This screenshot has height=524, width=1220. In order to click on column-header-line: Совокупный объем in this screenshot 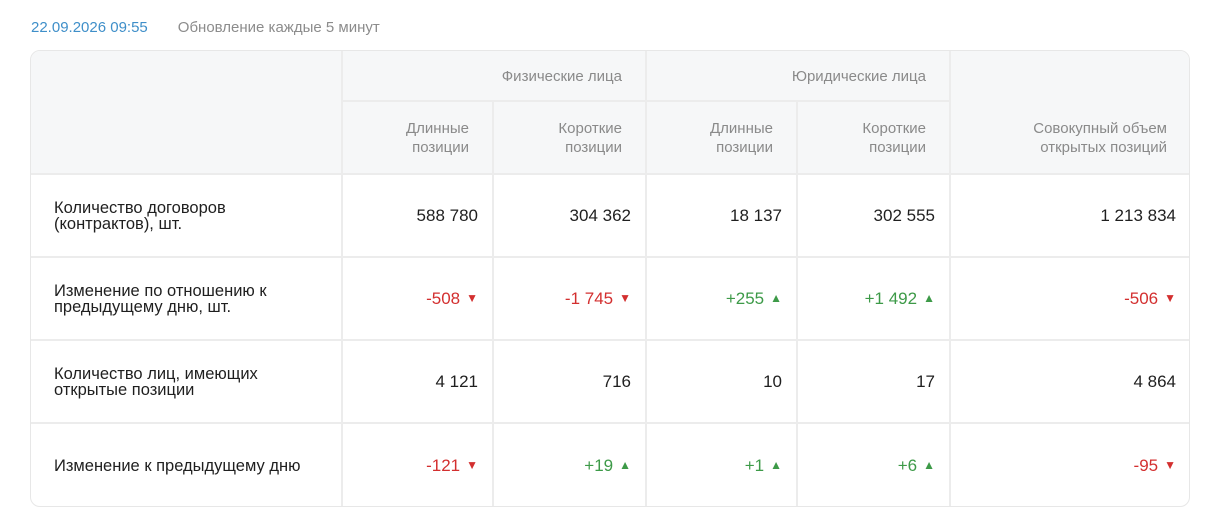, I will do `click(1100, 128)`.